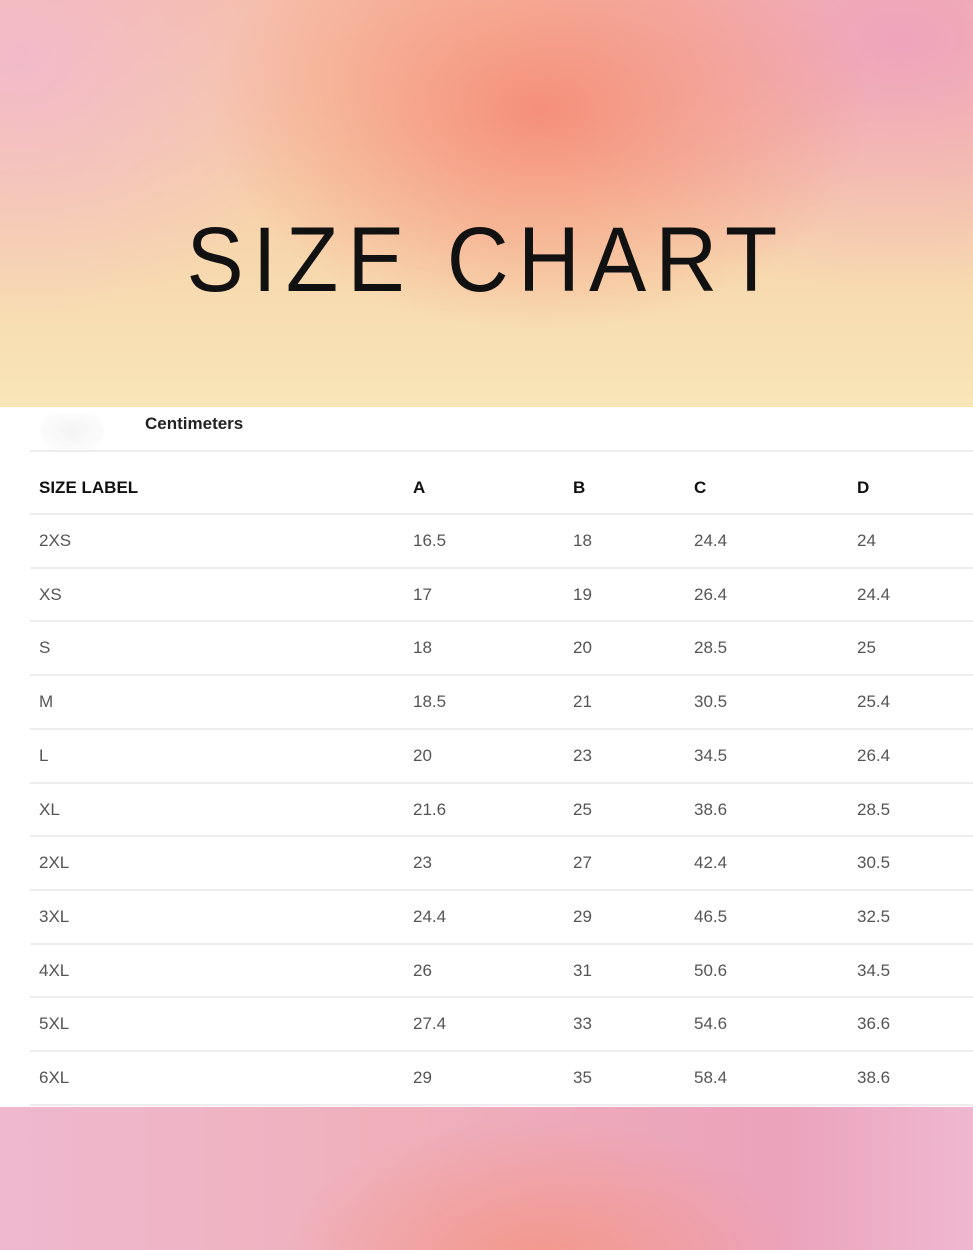 This screenshot has width=973, height=1250. What do you see at coordinates (486, 863) in the screenshot?
I see `table-row: 2XL 23 27 42.4 30.5` at bounding box center [486, 863].